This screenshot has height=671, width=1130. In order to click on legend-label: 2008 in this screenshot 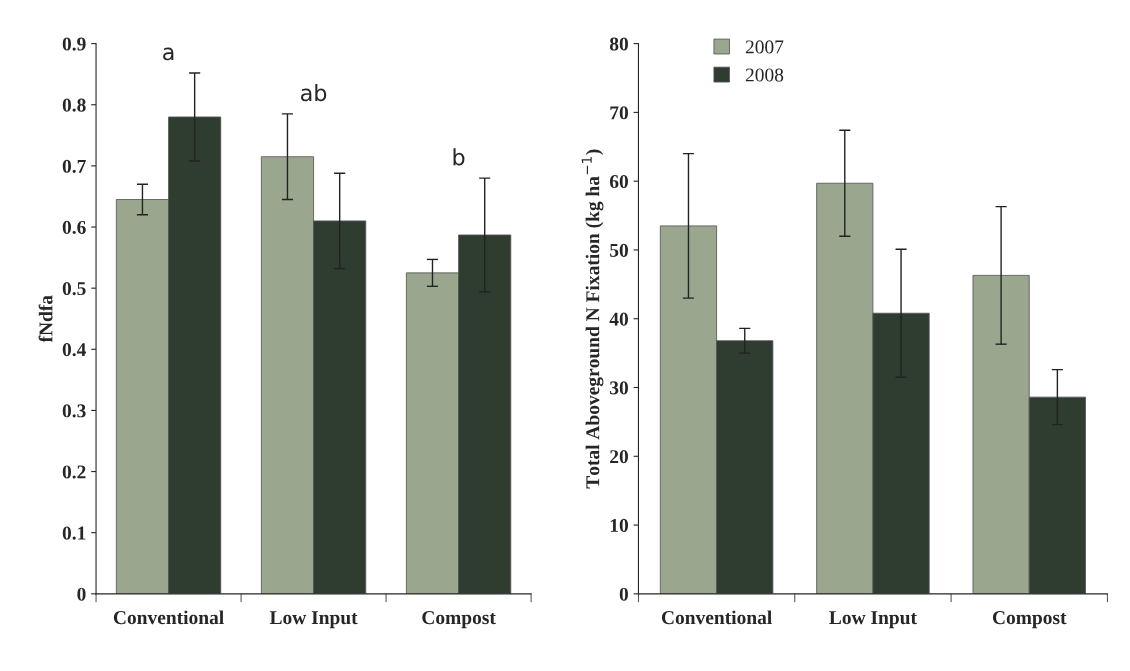, I will do `click(764, 75)`.